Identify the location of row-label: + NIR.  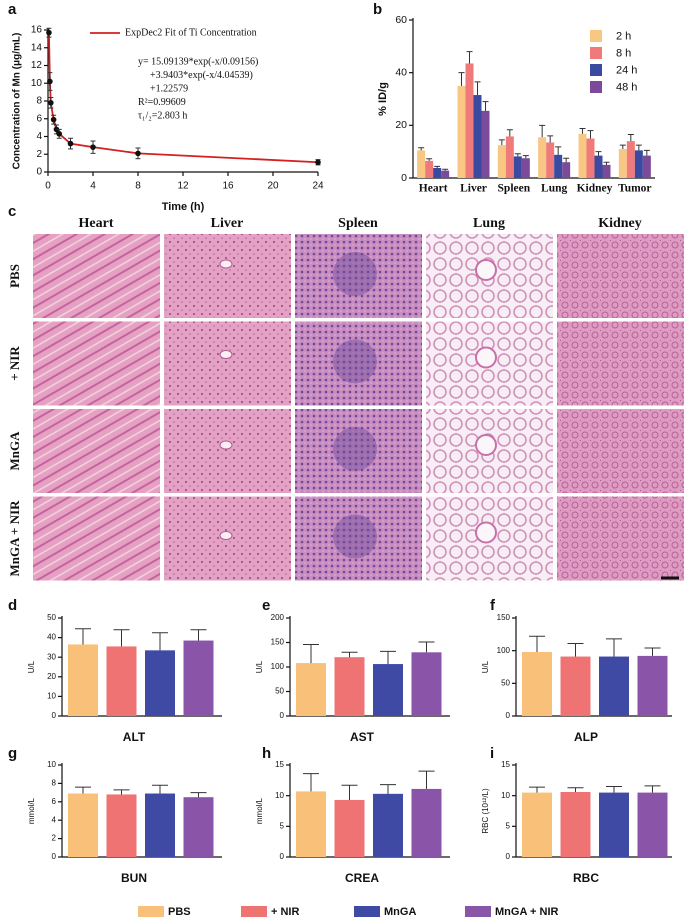
(14, 363).